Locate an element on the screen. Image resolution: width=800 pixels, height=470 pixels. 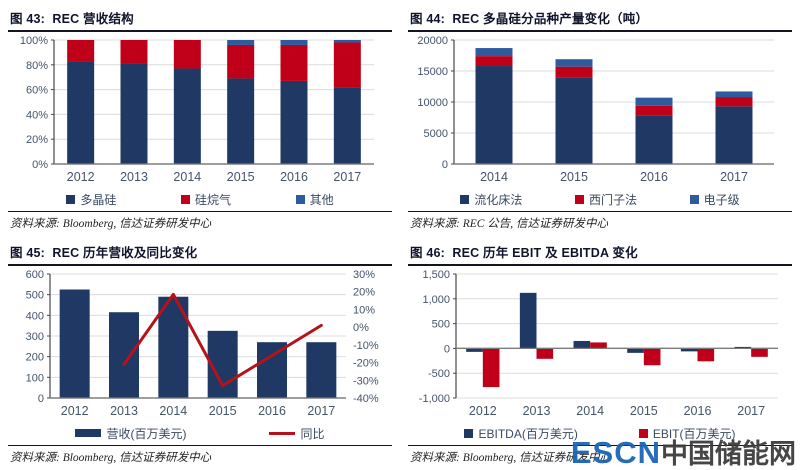
svg-text: 0 is located at coordinates (447, 349).